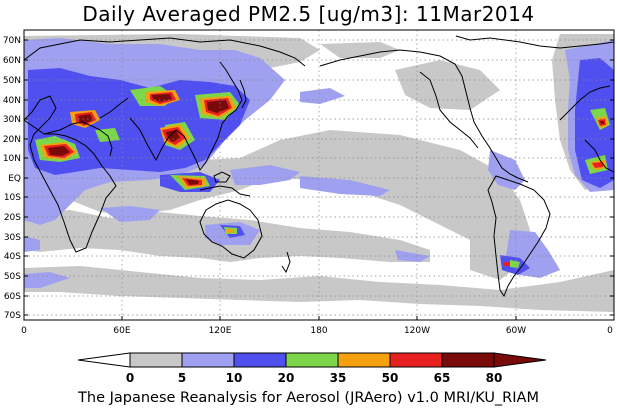 The width and height of the screenshot is (617, 410). I want to click on lon-label: 120E, so click(220, 331).